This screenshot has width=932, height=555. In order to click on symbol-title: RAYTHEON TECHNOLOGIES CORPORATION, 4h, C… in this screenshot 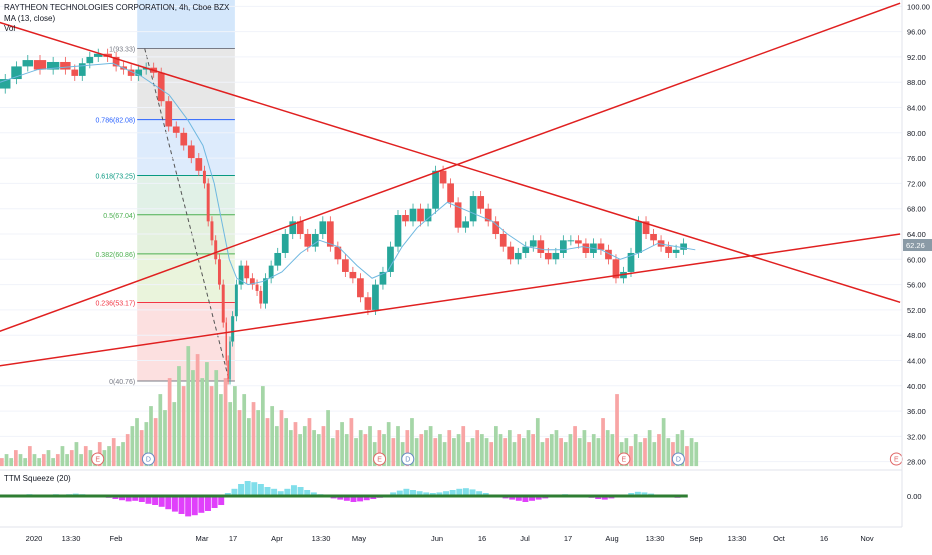, I will do `click(117, 7)`.